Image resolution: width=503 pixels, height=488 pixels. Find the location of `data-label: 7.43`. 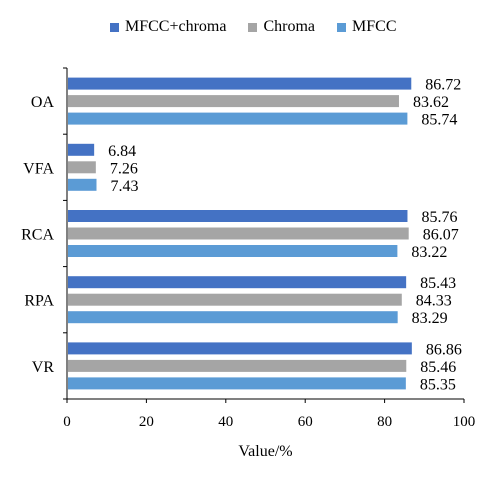

data-label: 7.43 is located at coordinates (124, 186).